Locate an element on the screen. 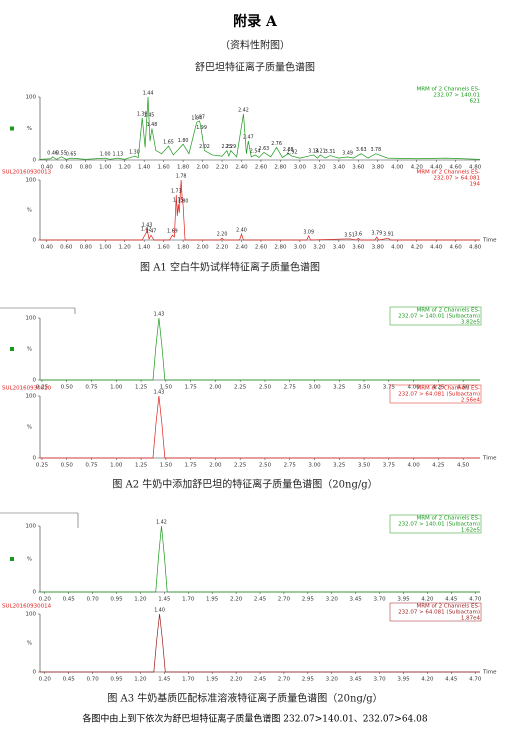  peak-label: 3.91 is located at coordinates (388, 235).